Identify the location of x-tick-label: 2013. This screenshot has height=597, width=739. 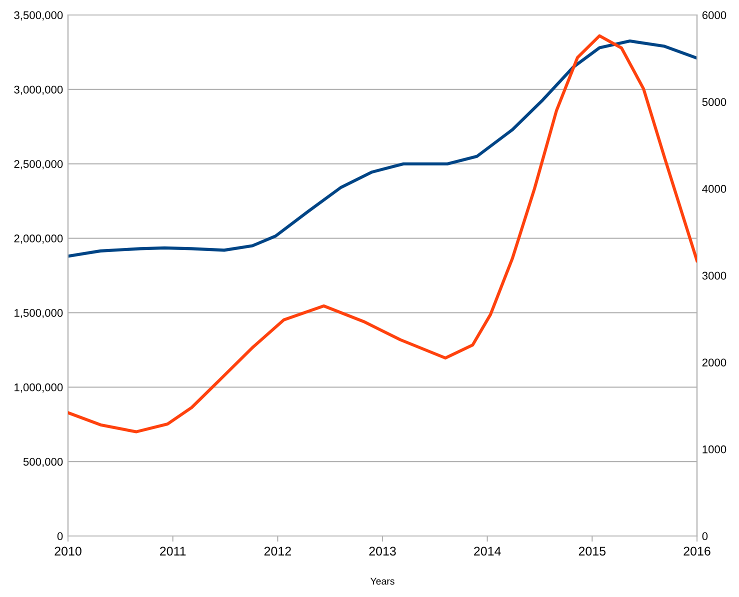
(382, 551).